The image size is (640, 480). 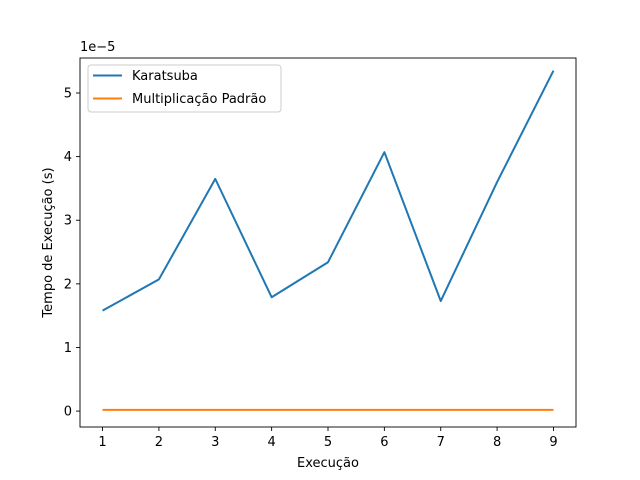 I want to click on y-tick-label: 4, so click(x=68, y=157).